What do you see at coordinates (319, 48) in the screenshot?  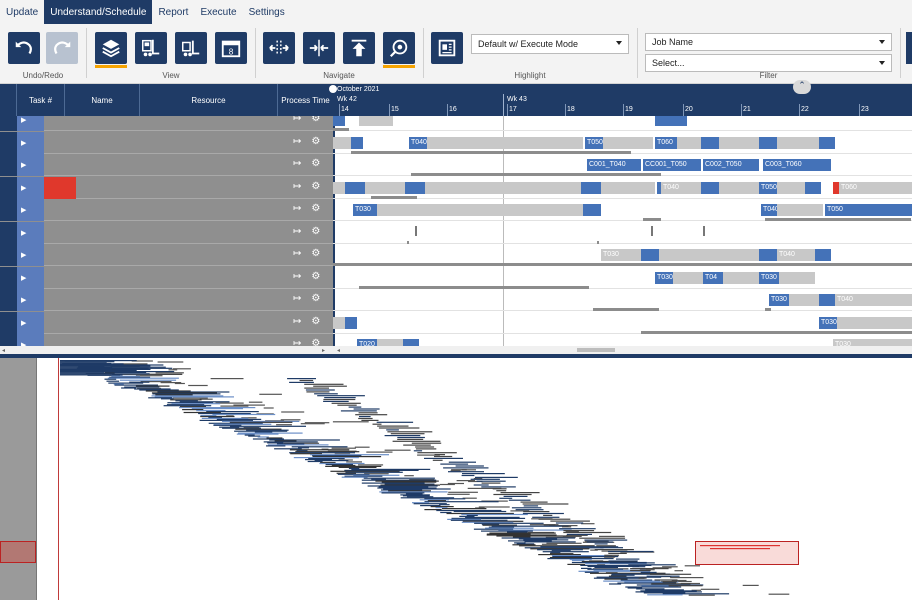 I see `collapse-horizontal-button` at bounding box center [319, 48].